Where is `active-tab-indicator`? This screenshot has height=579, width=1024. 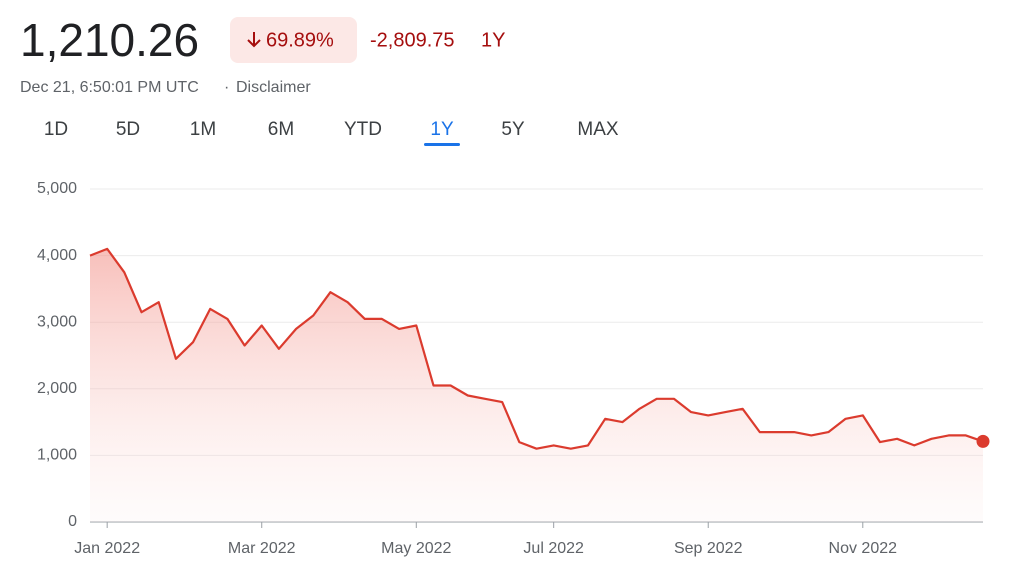 active-tab-indicator is located at coordinates (442, 144).